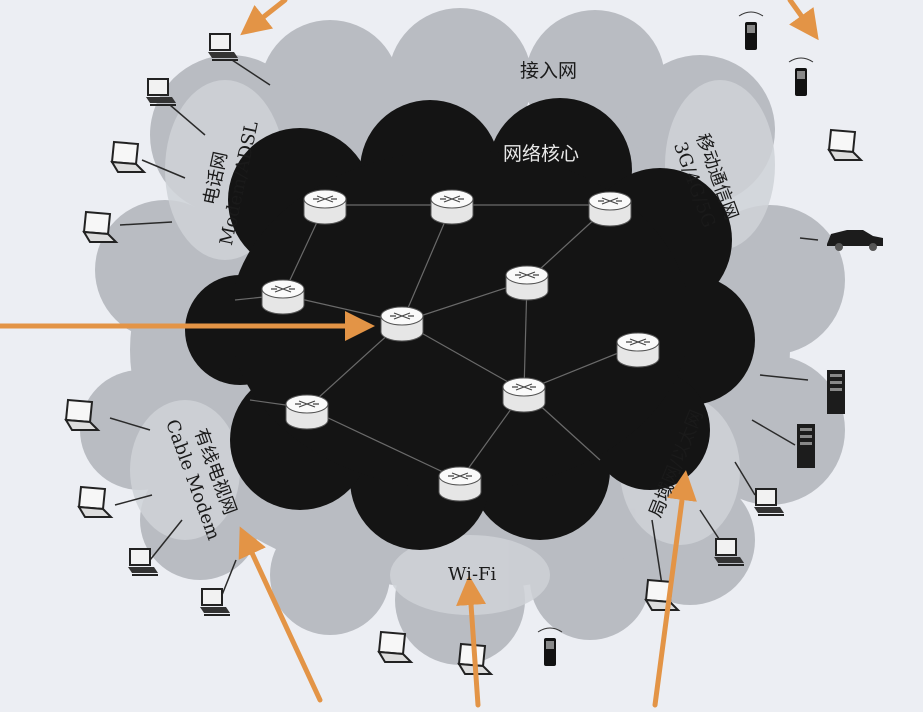 The image size is (923, 712). I want to click on access-network-label: 接入网, so click(549, 71).